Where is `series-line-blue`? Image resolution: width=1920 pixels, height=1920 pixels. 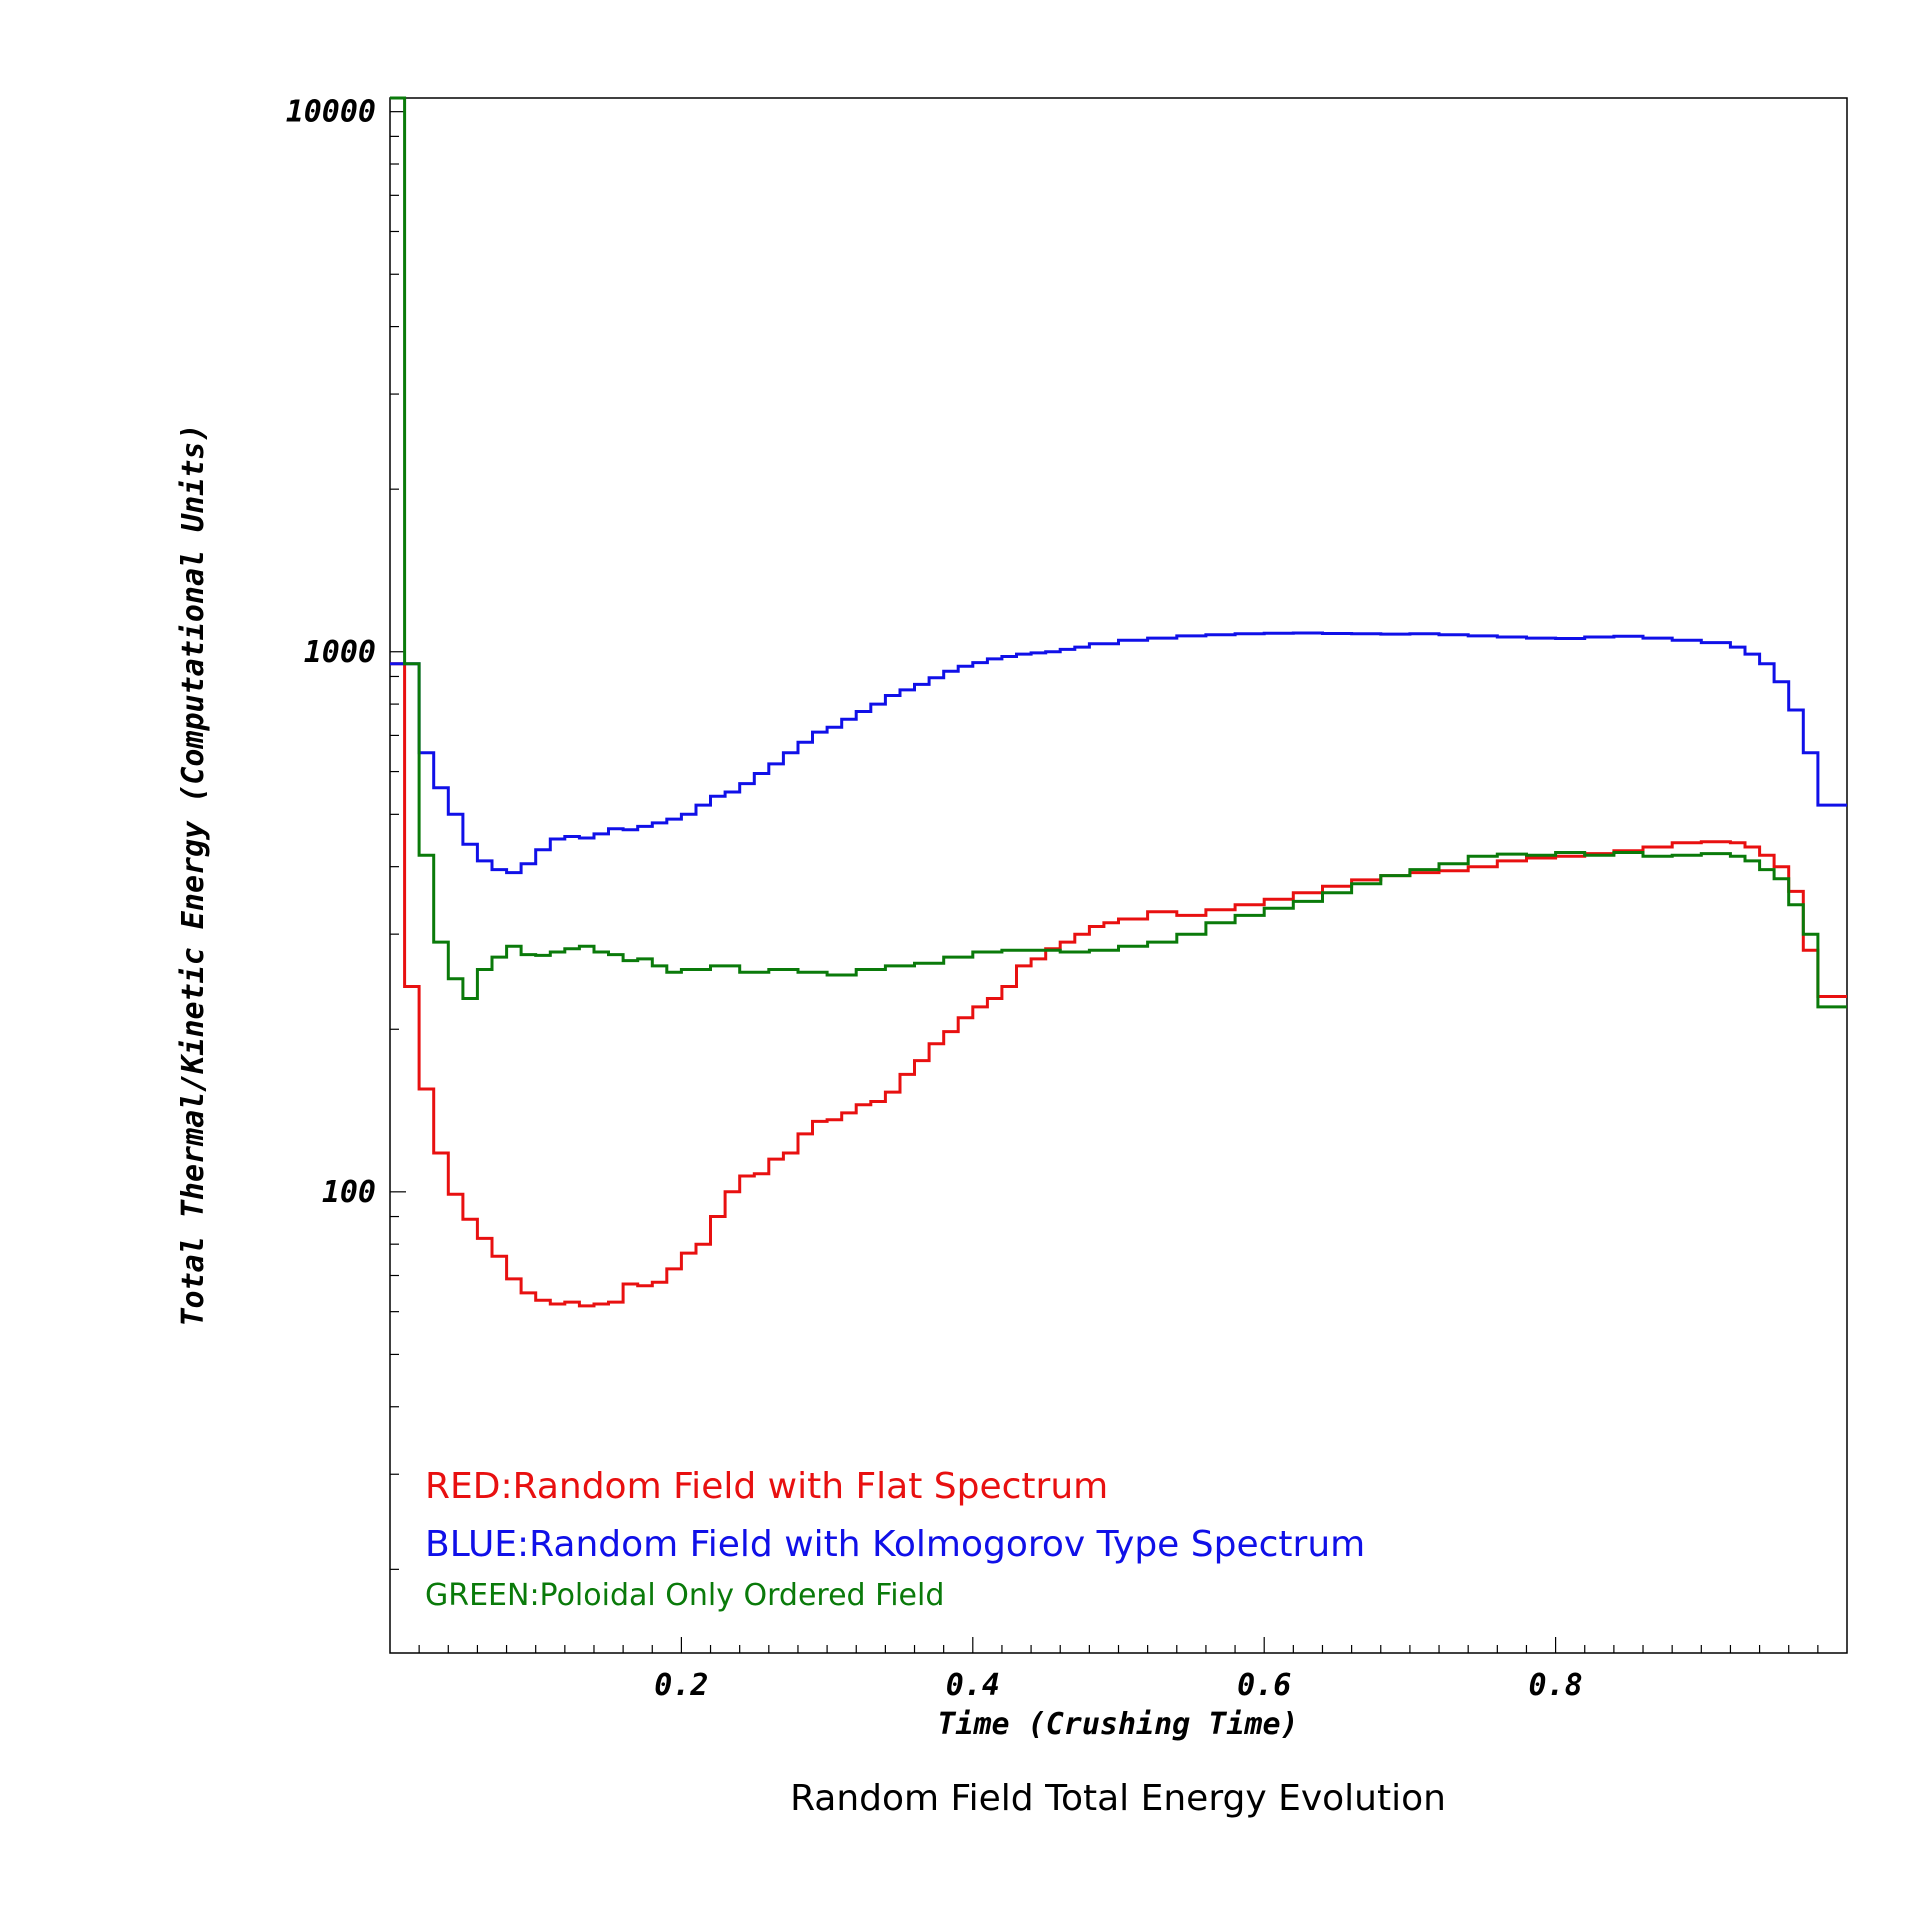 series-line-blue is located at coordinates (1118, 753).